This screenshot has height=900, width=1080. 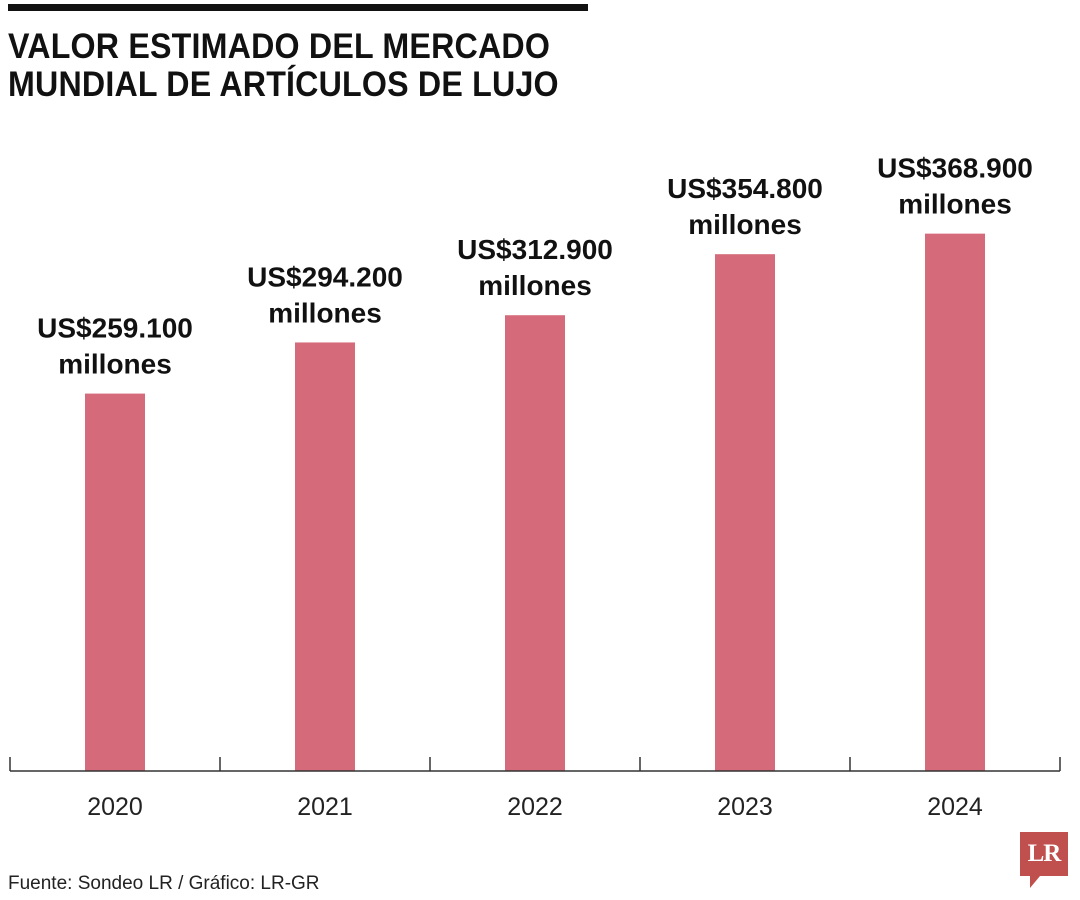 What do you see at coordinates (955, 168) in the screenshot?
I see `data-label-2024-value: US$368.900` at bounding box center [955, 168].